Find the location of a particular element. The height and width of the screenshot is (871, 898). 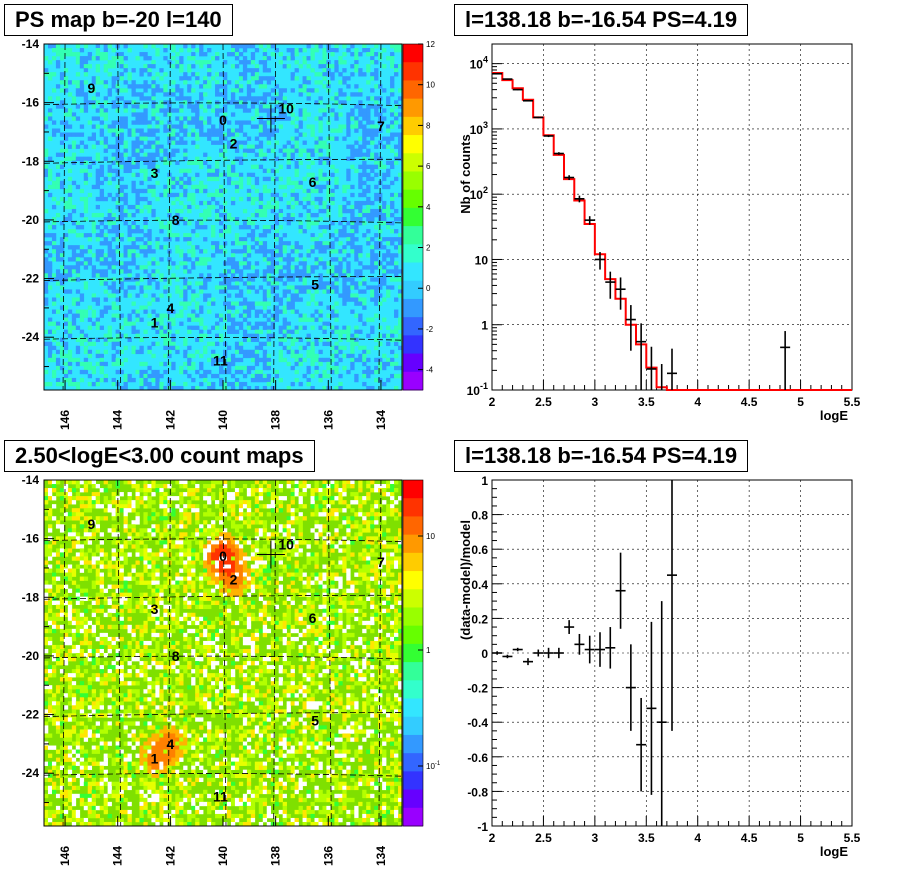

x-tick-label: 142 is located at coordinates (170, 420).